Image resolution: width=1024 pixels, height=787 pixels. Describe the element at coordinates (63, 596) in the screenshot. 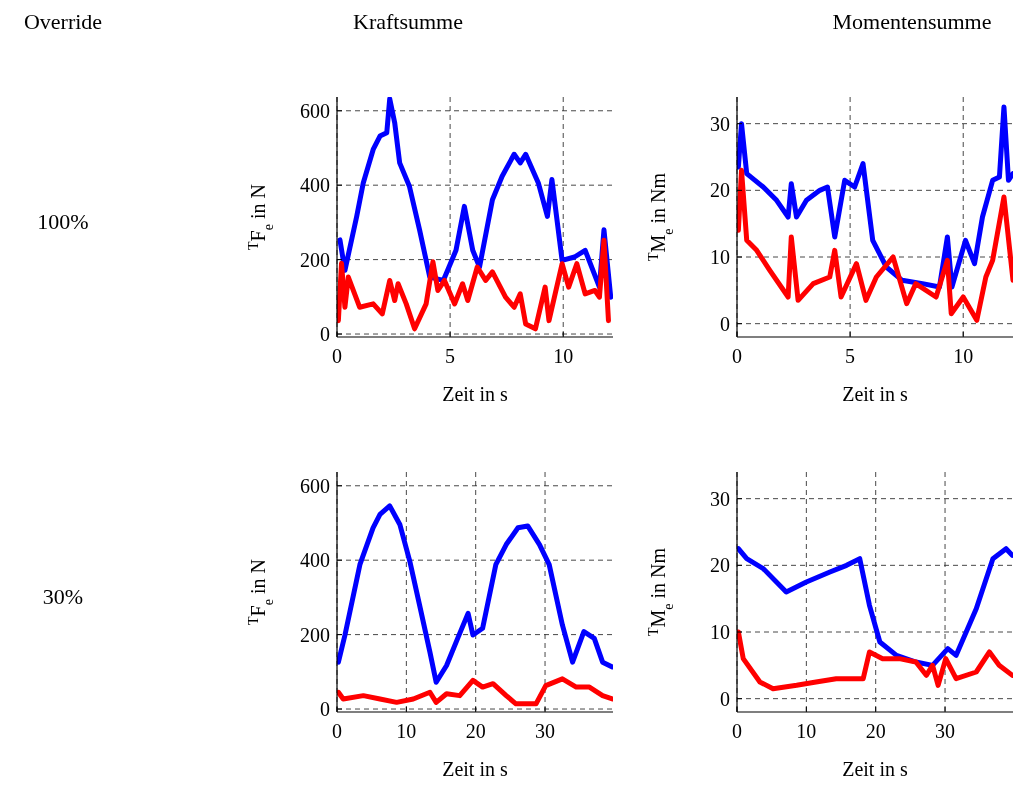

I see `text: 30%` at that location.